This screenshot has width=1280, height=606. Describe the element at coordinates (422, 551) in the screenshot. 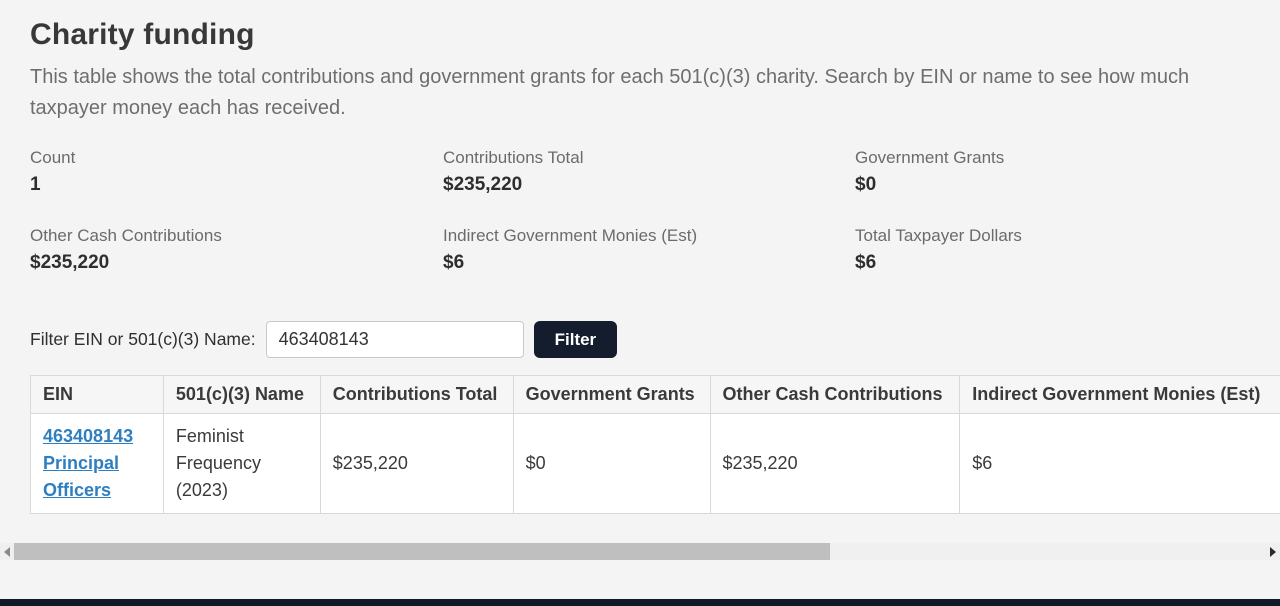

I see `scrollbar-thumb` at that location.